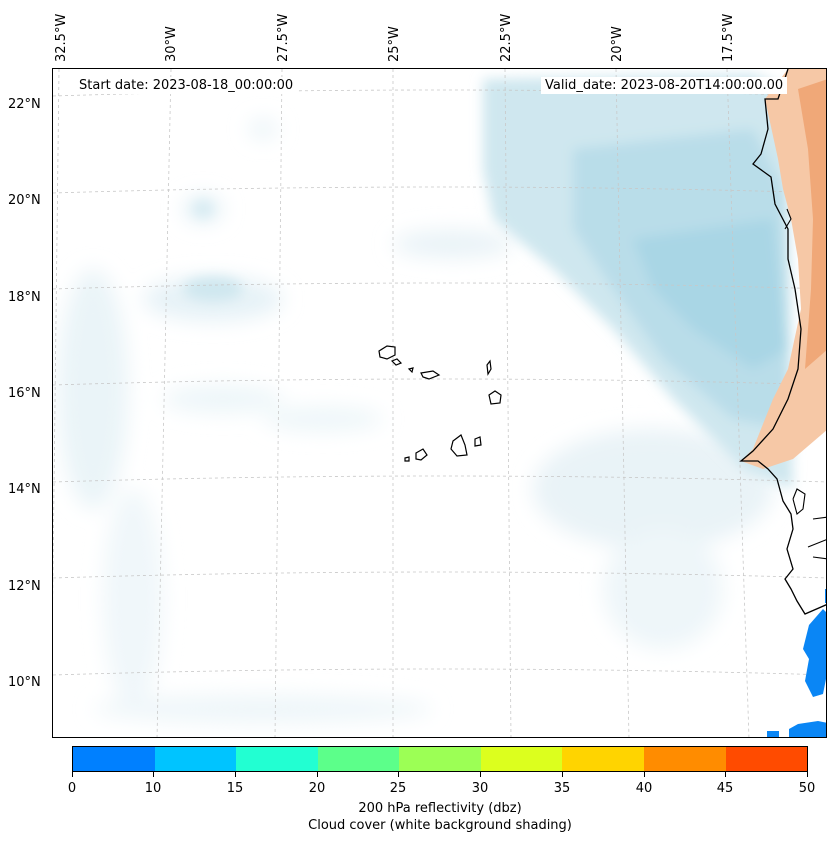  What do you see at coordinates (235, 788) in the screenshot?
I see `colorbar-tick-label: 15` at bounding box center [235, 788].